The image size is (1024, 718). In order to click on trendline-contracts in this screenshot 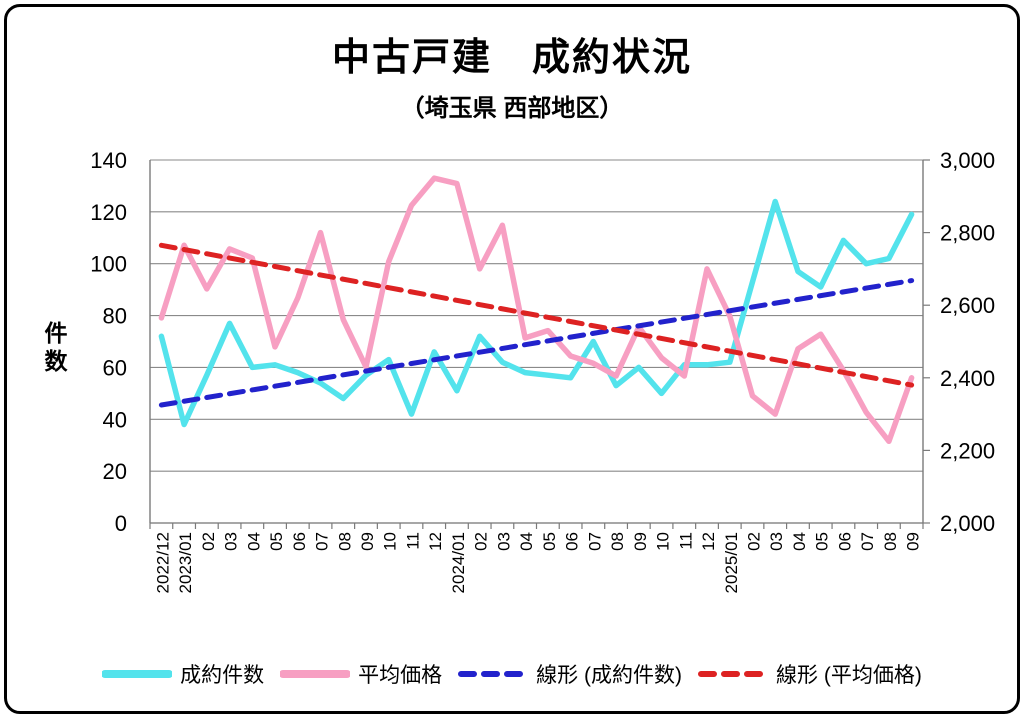, I will do `click(536, 343)`.